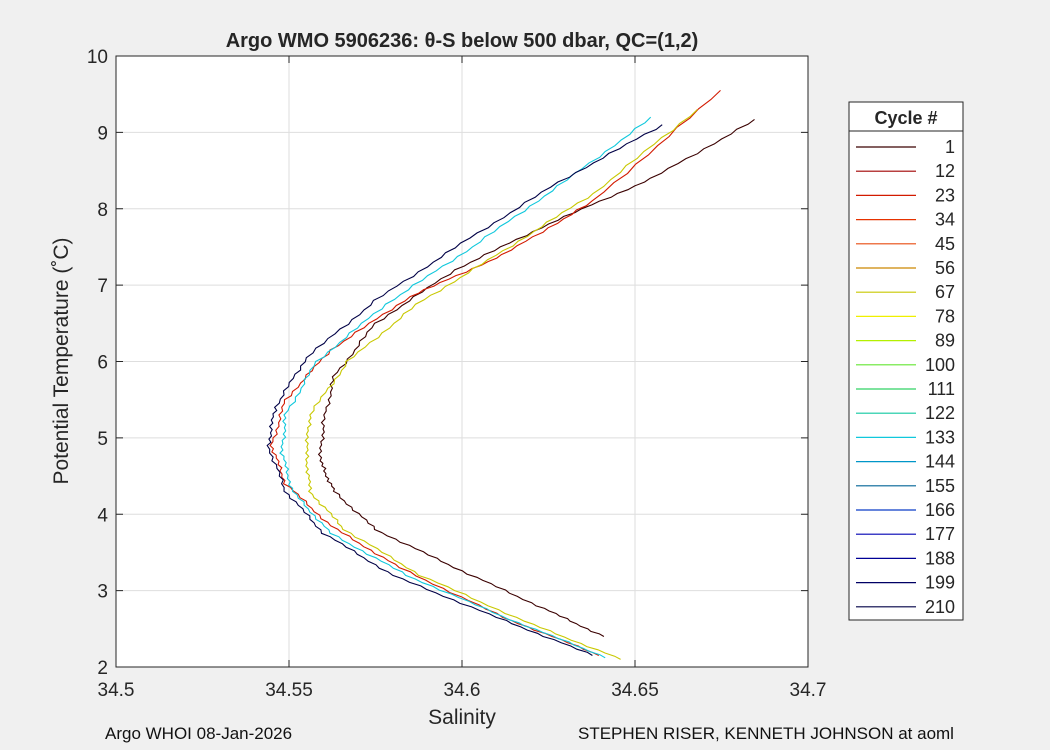 The height and width of the screenshot is (750, 1050). Describe the element at coordinates (102, 210) in the screenshot. I see `y-tick-label: 8` at that location.